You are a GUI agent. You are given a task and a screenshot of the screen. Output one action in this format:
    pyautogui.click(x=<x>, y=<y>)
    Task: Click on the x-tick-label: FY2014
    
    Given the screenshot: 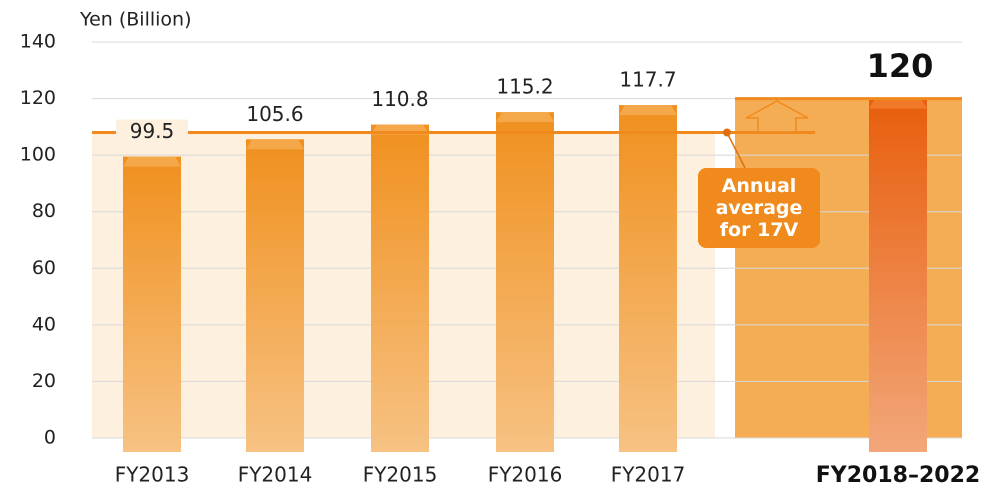 What is the action you would take?
    pyautogui.click(x=275, y=475)
    